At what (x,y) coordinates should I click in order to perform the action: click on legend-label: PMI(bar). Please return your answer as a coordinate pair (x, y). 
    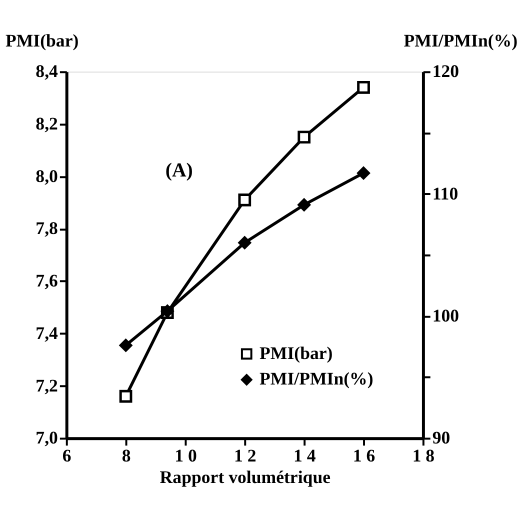
    Looking at the image, I should click on (296, 352).